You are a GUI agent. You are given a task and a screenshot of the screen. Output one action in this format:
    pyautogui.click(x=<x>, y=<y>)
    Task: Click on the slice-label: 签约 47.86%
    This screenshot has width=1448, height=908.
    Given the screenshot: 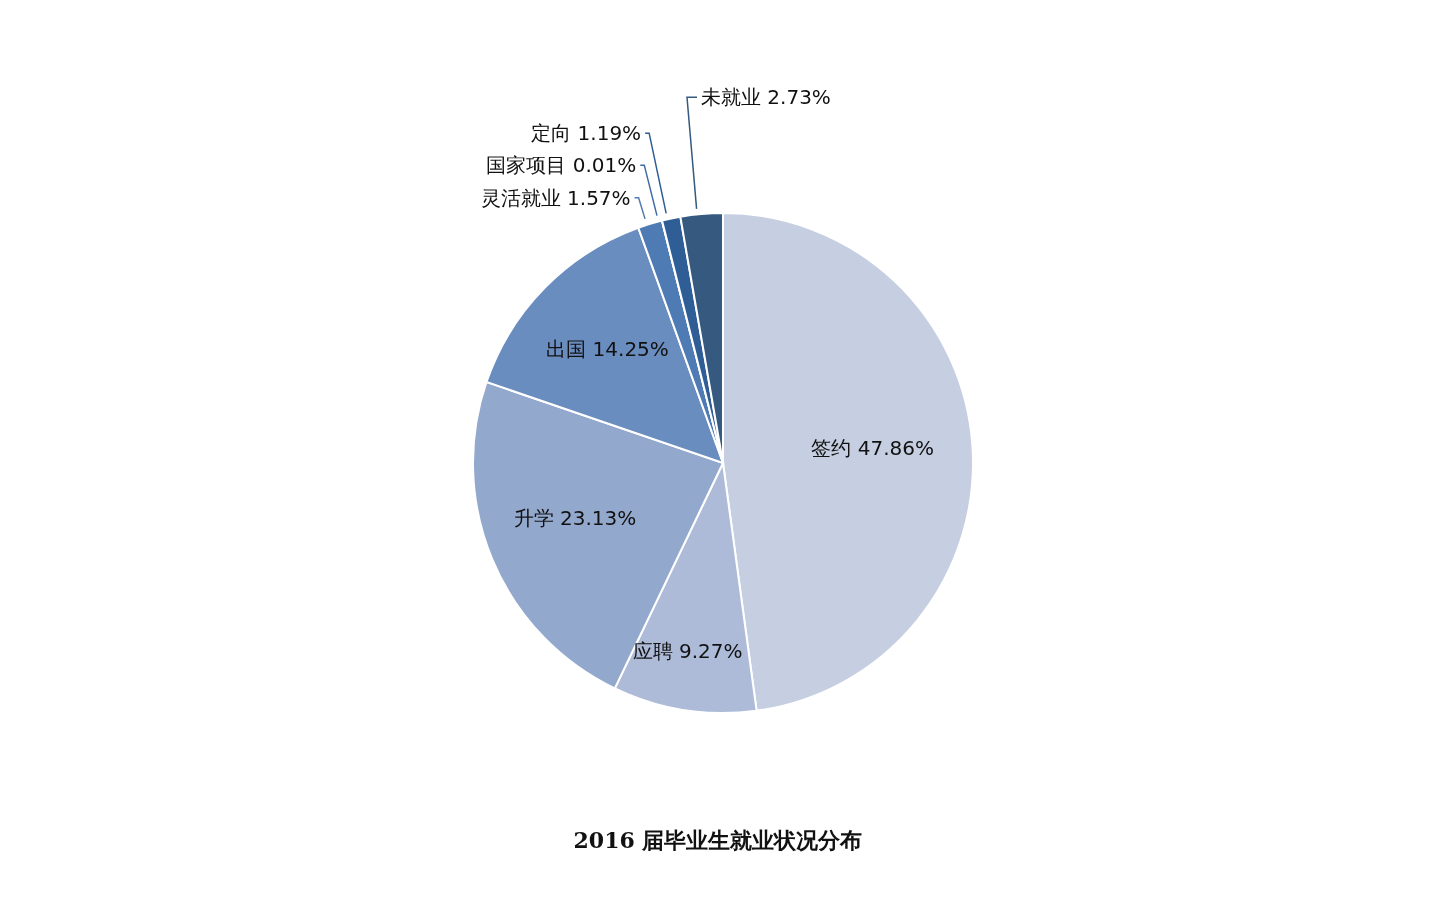 What is the action you would take?
    pyautogui.click(x=872, y=447)
    